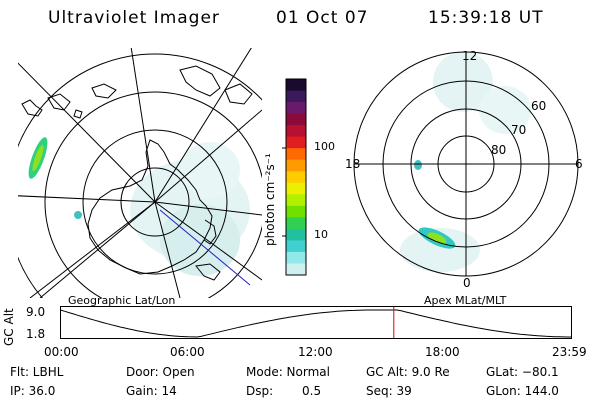  Describe the element at coordinates (442, 352) in the screenshot. I see `timeline-xtick-1800: 18:00` at that location.